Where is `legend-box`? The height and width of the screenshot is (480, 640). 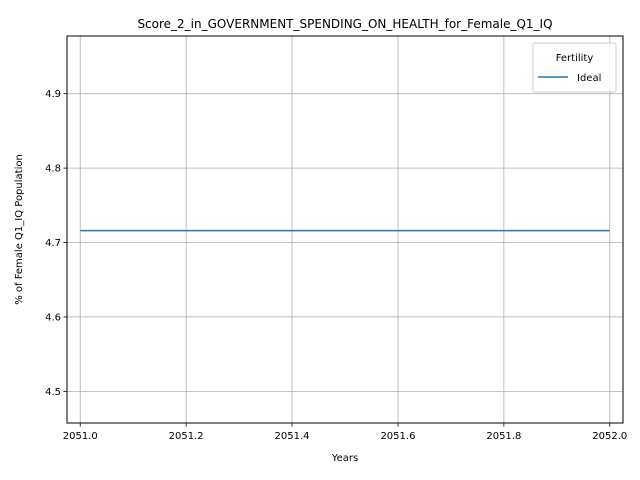
legend-box is located at coordinates (574, 67).